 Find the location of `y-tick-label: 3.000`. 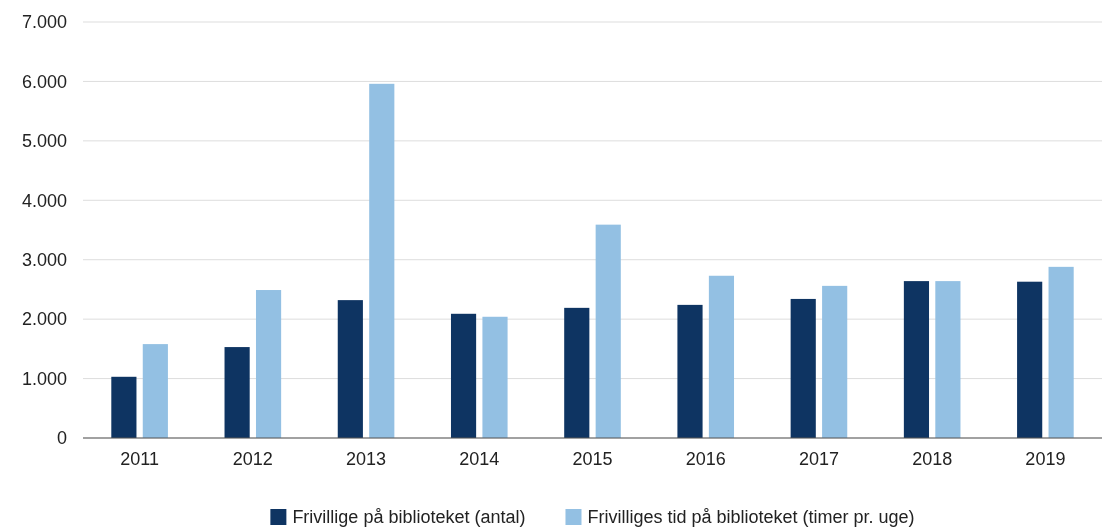

y-tick-label: 3.000 is located at coordinates (44, 259).